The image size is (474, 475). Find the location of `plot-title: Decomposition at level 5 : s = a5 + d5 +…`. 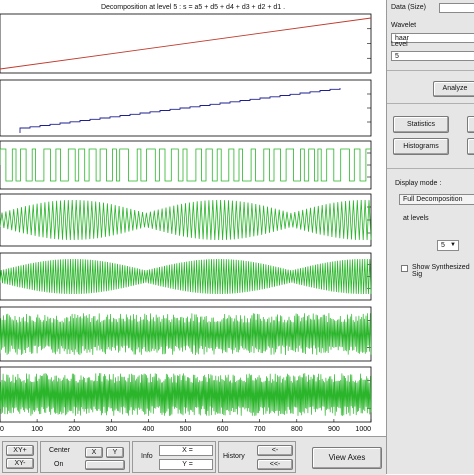

plot-title: Decomposition at level 5 : s = a5 + d5 +… is located at coordinates (193, 7).